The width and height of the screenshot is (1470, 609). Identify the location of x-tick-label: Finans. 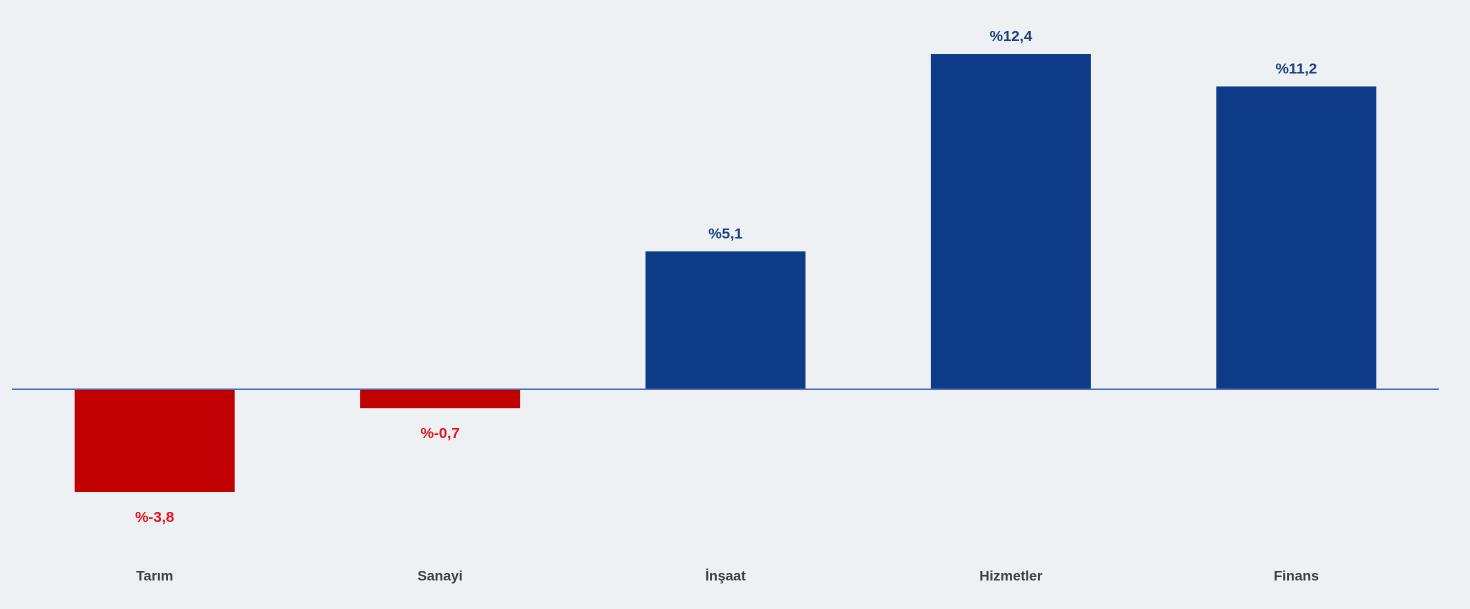
(1296, 576).